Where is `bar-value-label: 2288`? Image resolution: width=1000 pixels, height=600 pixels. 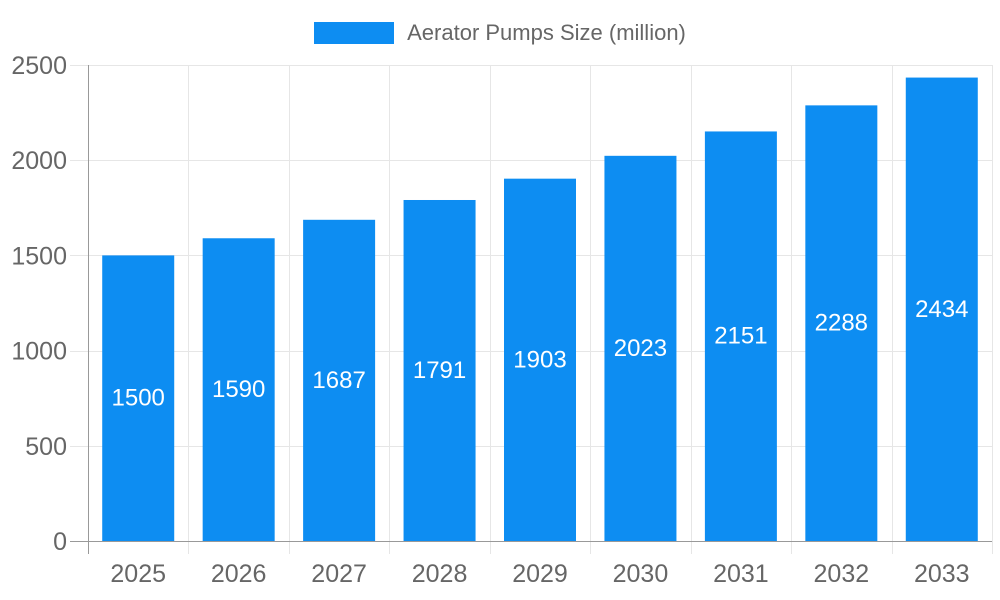 bar-value-label: 2288 is located at coordinates (841, 323).